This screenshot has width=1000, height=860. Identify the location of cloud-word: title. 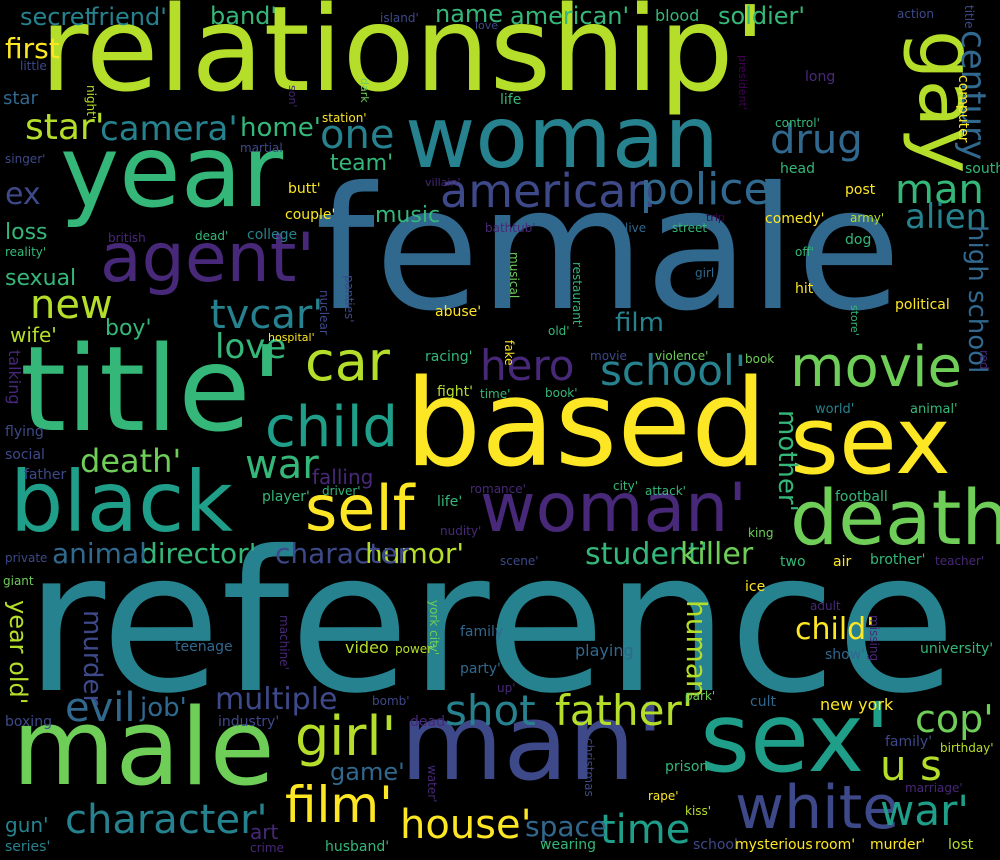
(969, 17).